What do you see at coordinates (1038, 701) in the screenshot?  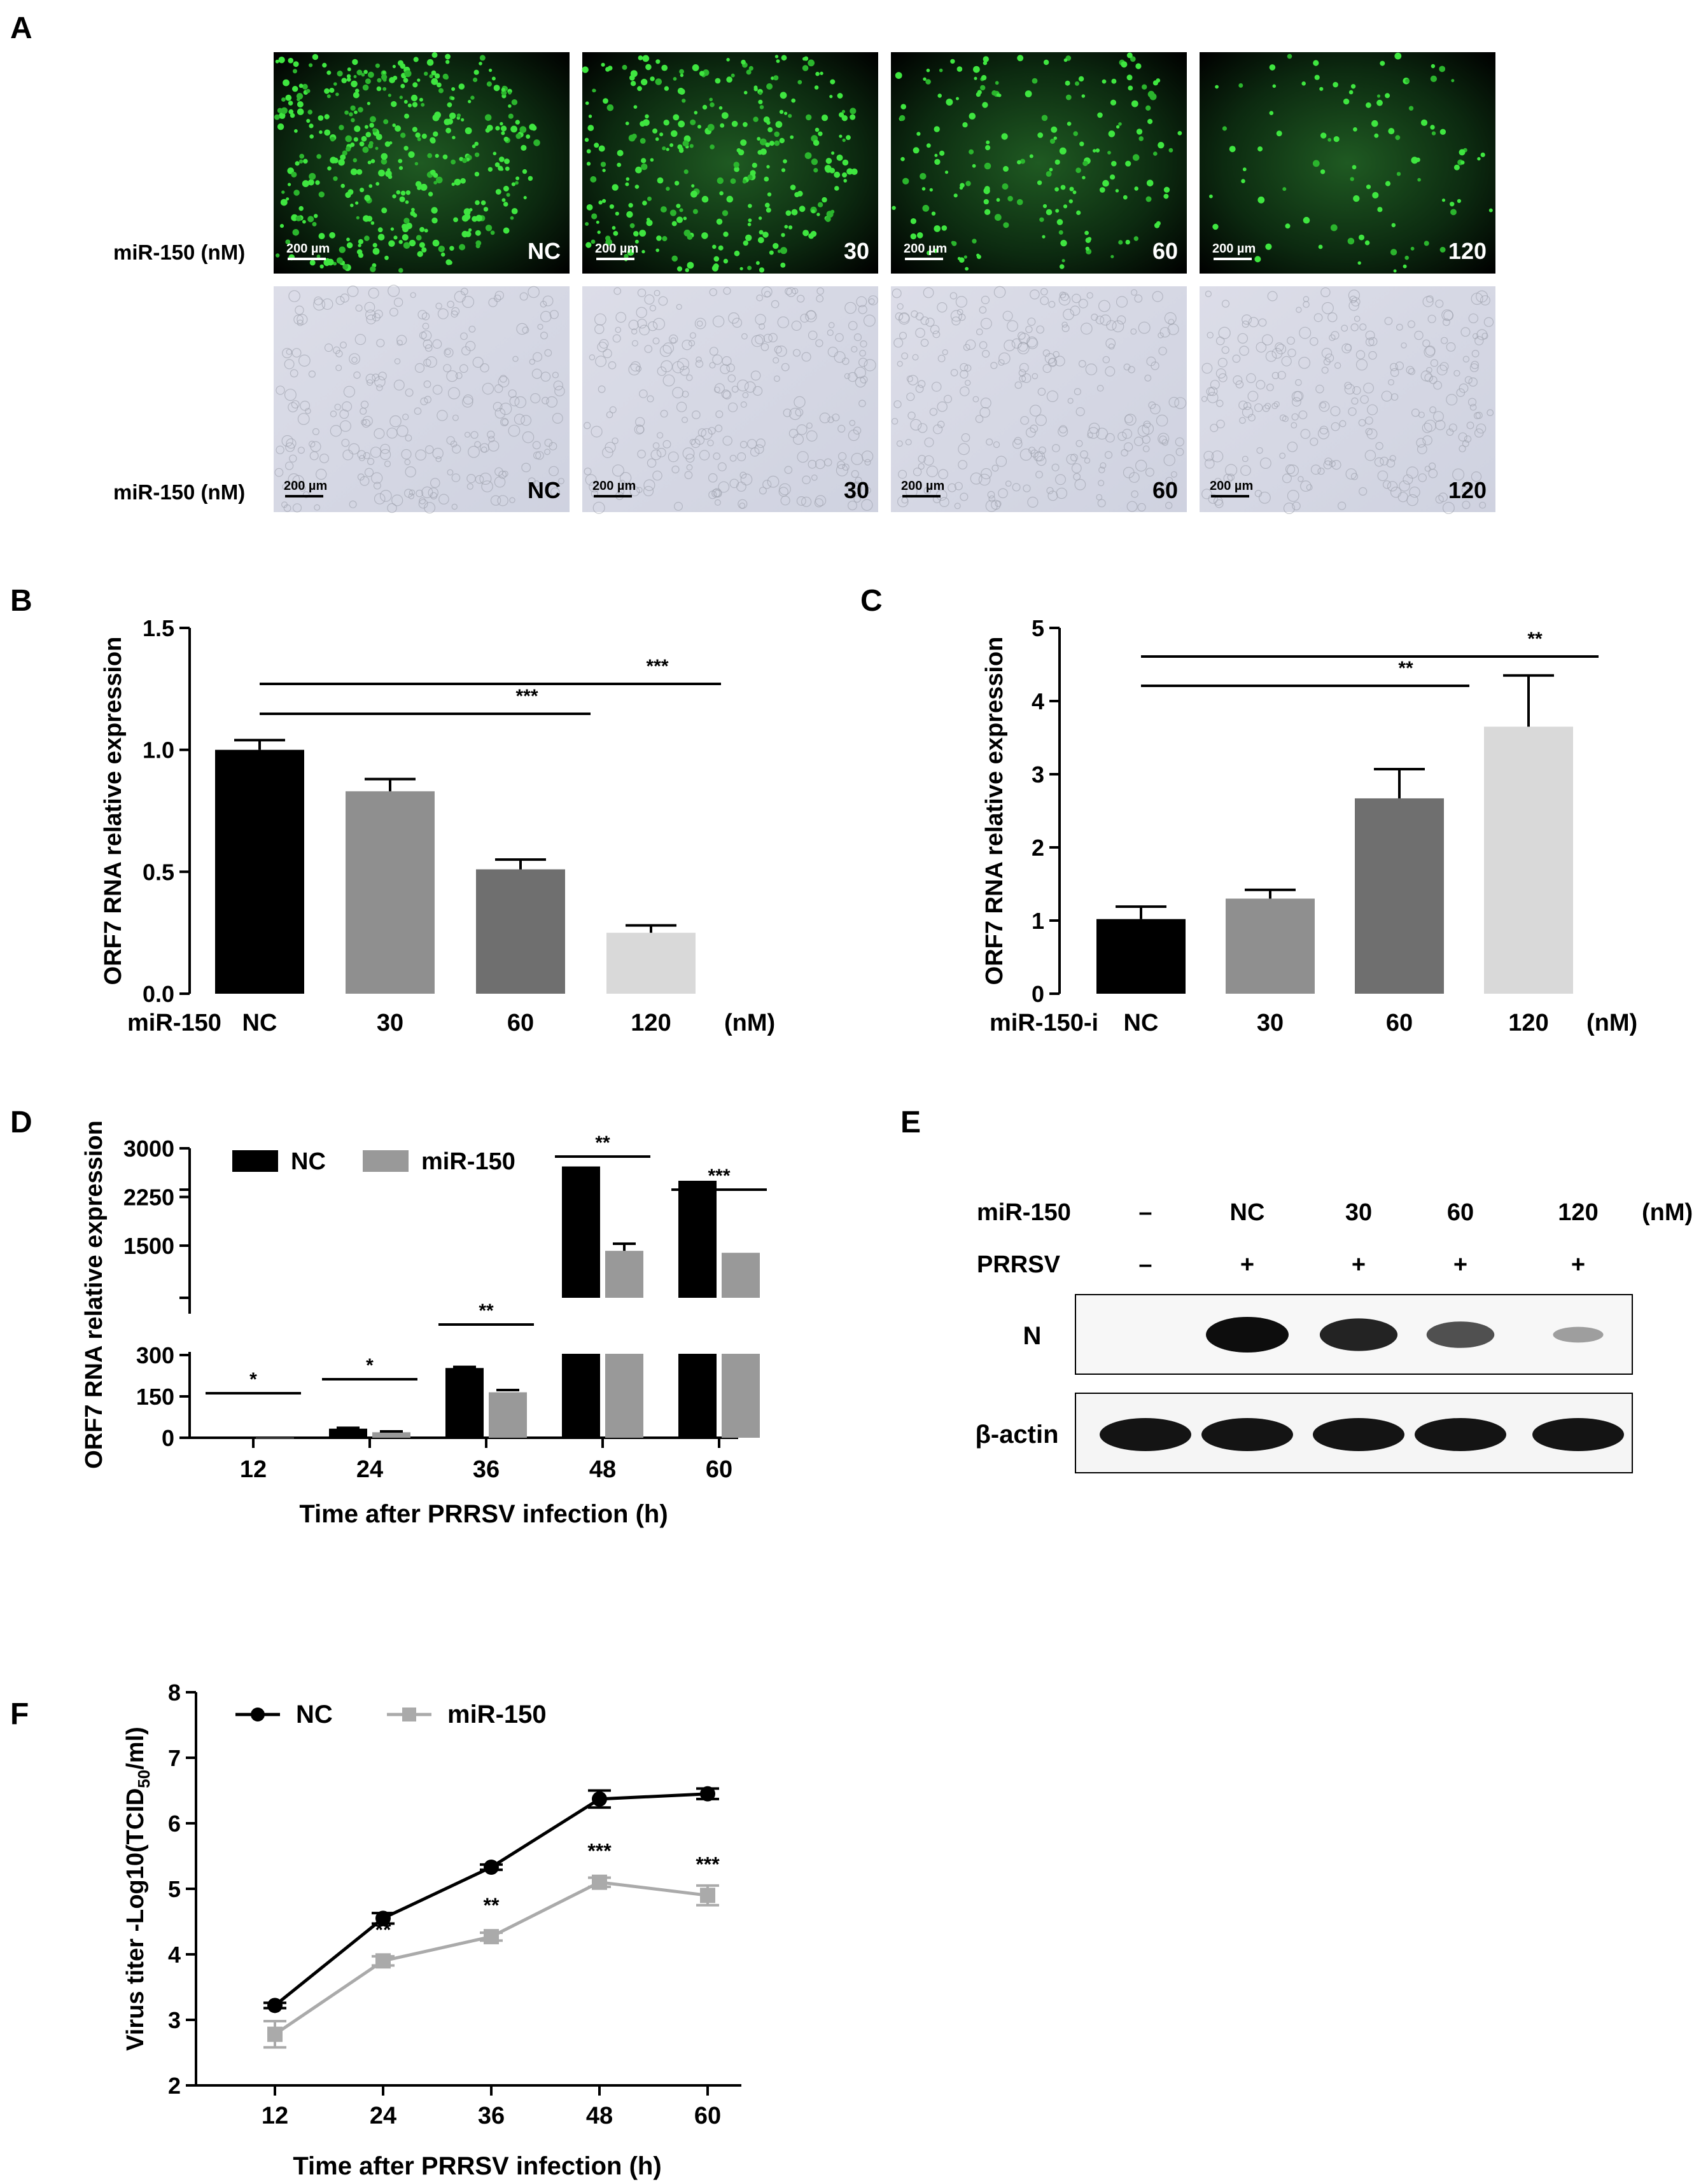 I see `y-tick-label: 4` at bounding box center [1038, 701].